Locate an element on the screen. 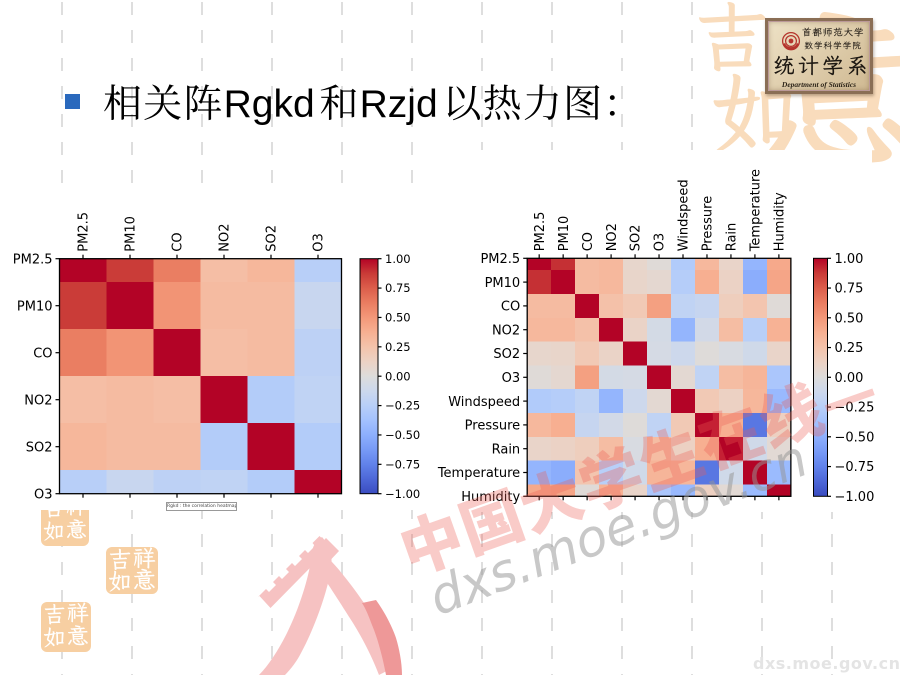  colorbar-label: −0.75 is located at coordinates (402, 465).